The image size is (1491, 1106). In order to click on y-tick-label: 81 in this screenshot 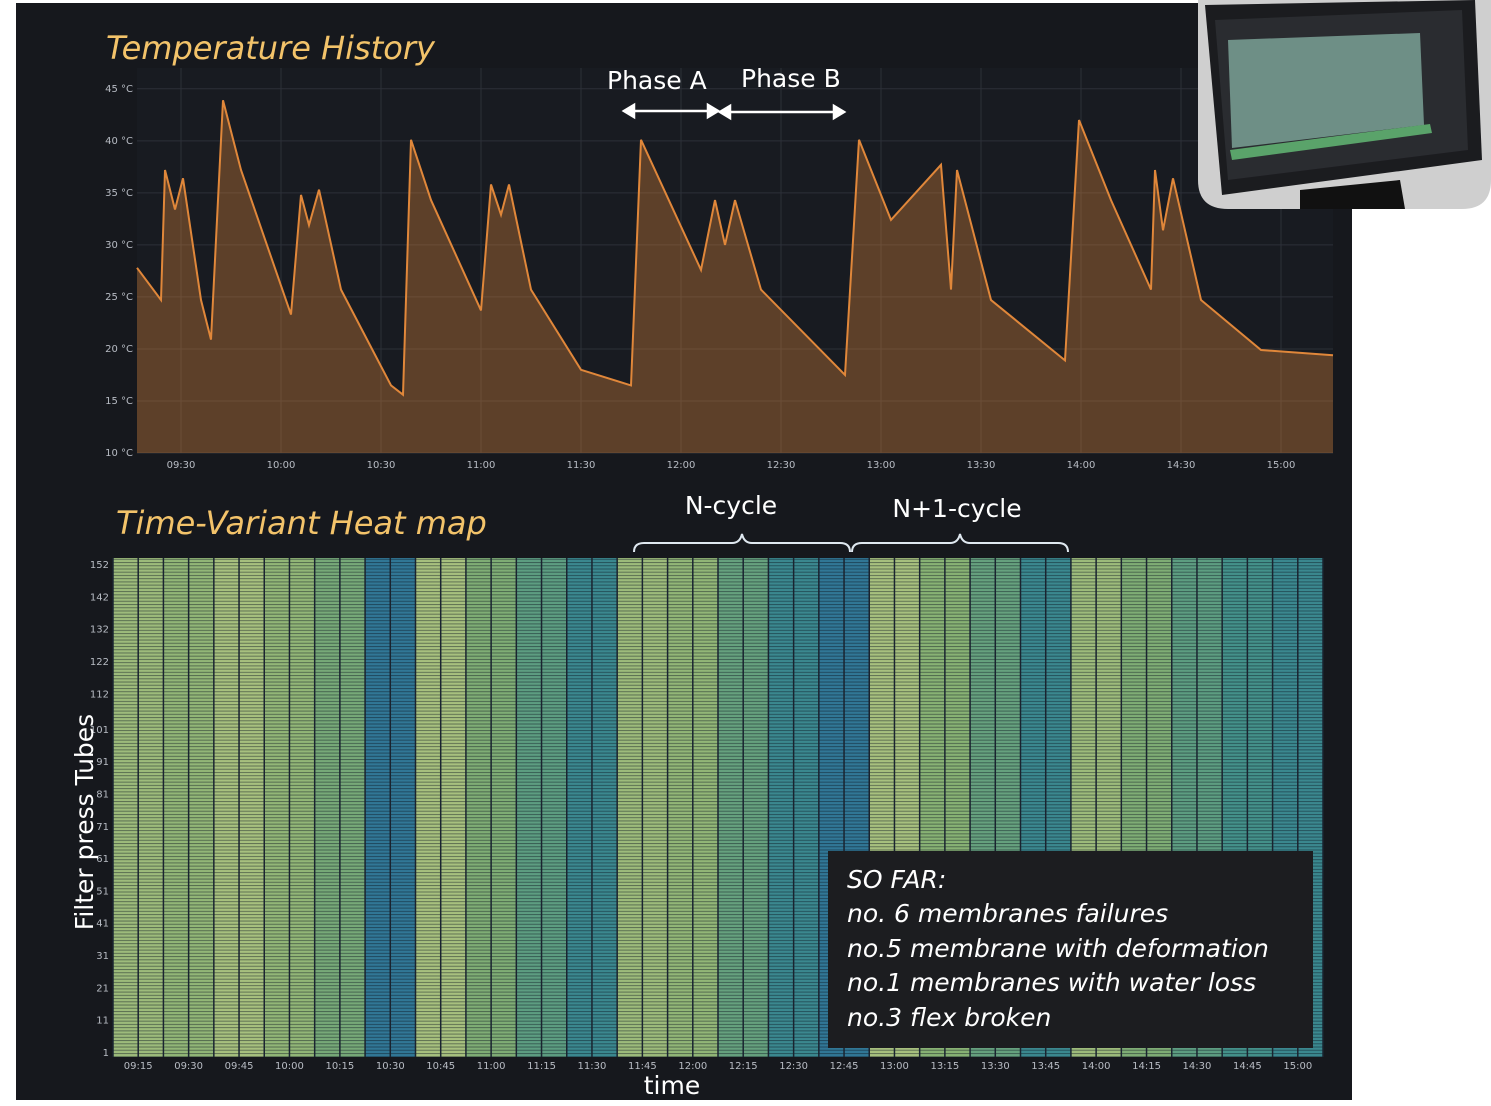, I will do `click(102, 794)`.